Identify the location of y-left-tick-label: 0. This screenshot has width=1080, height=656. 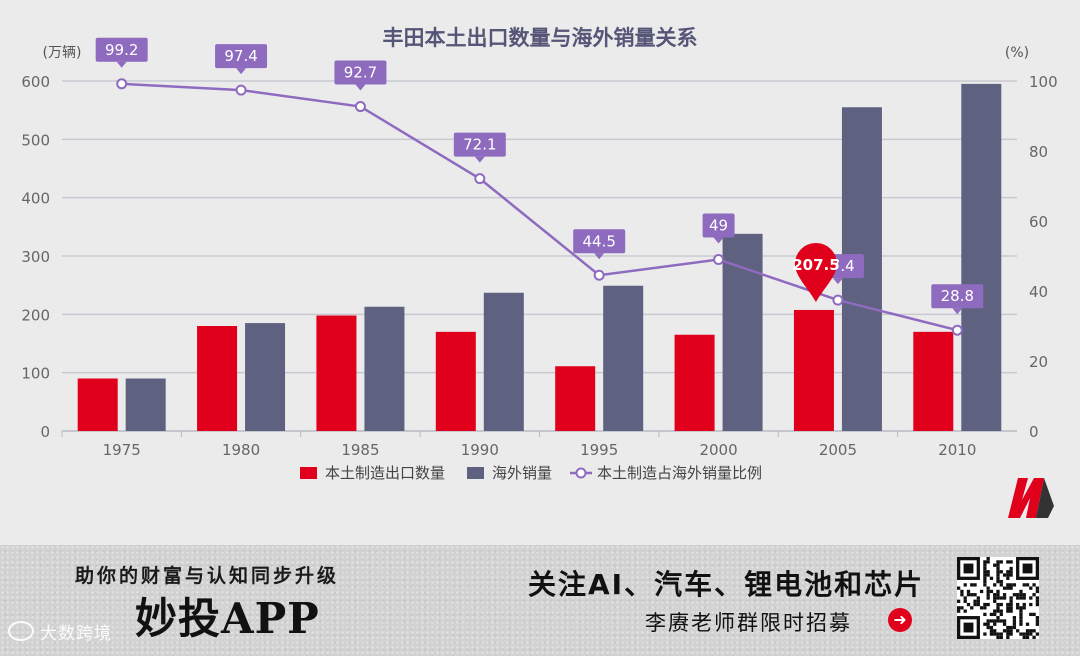
(45, 432).